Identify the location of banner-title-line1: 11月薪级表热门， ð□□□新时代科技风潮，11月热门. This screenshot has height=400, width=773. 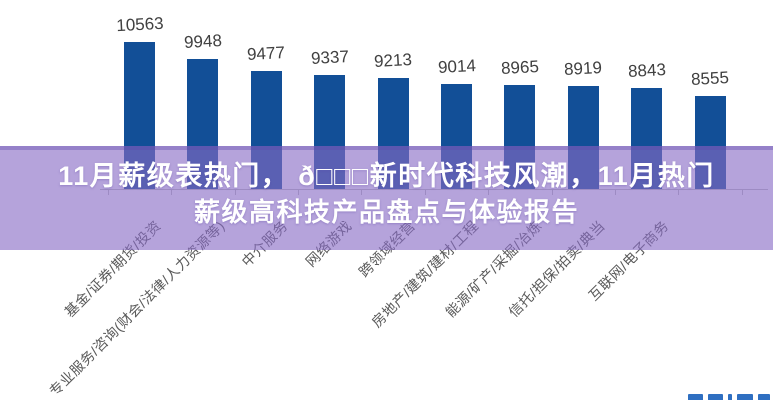
(386, 176).